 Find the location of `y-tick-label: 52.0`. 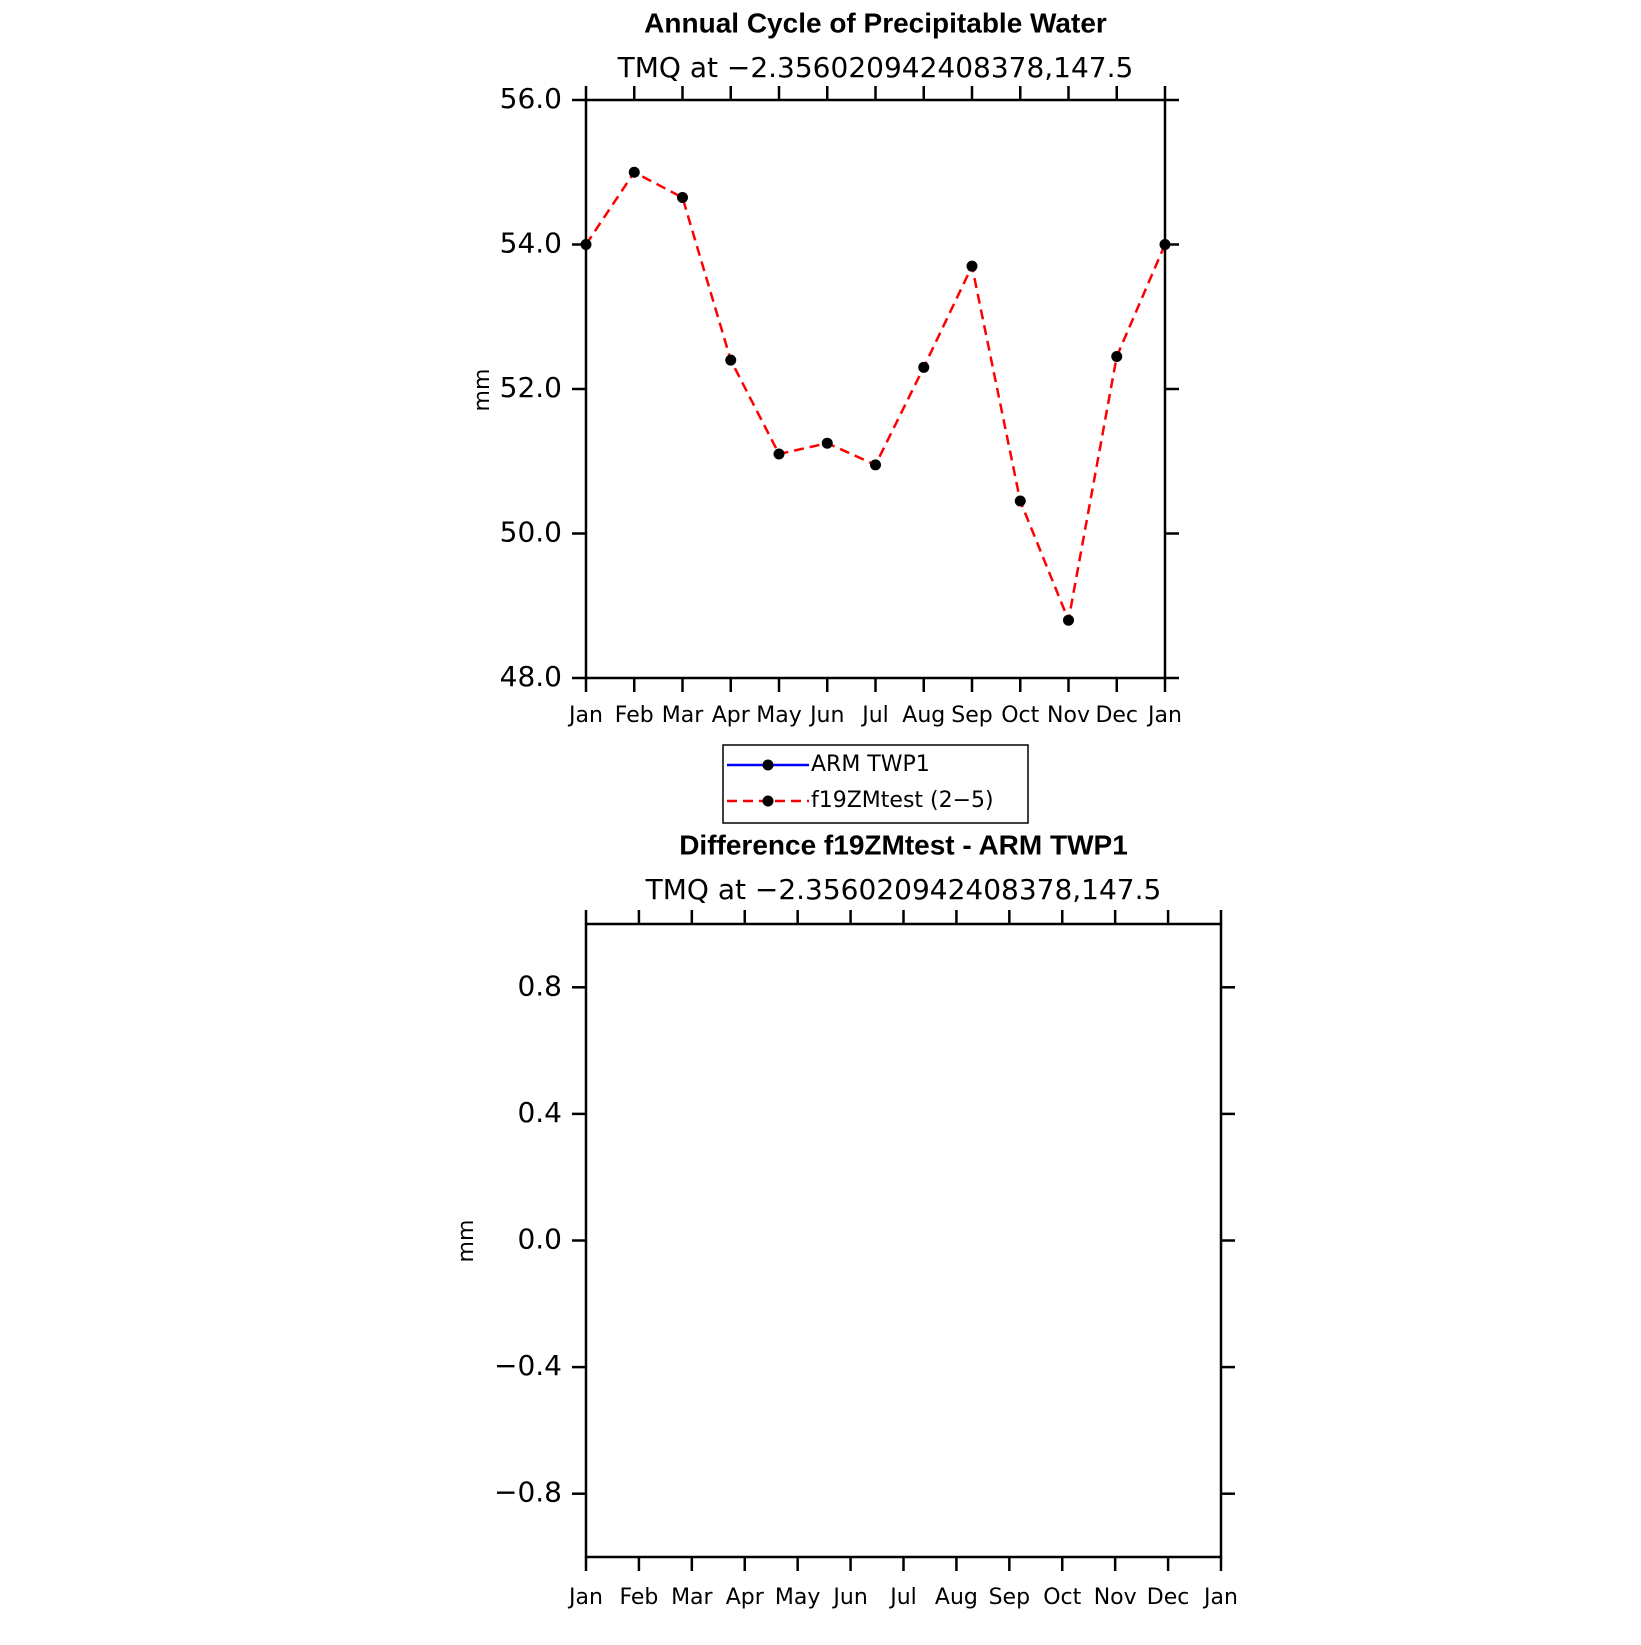

y-tick-label: 52.0 is located at coordinates (531, 387).